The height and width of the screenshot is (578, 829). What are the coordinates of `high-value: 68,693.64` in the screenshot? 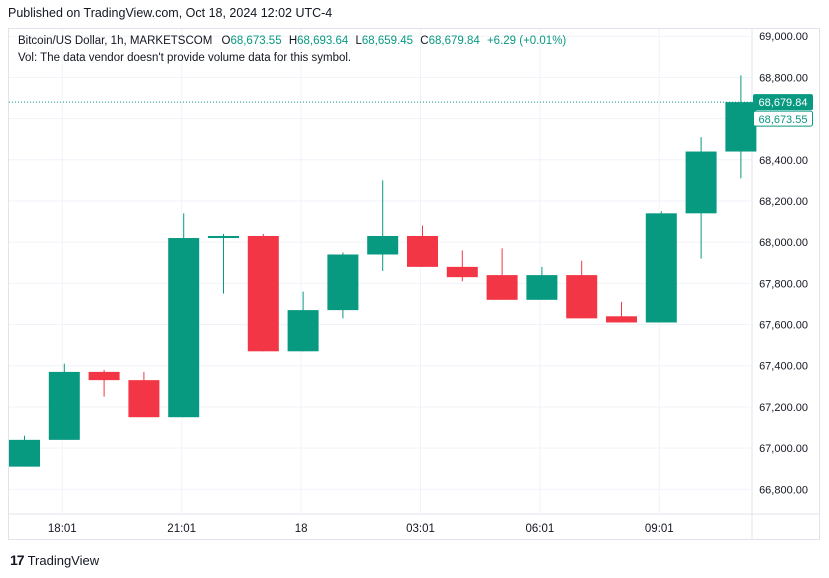 It's located at (323, 41).